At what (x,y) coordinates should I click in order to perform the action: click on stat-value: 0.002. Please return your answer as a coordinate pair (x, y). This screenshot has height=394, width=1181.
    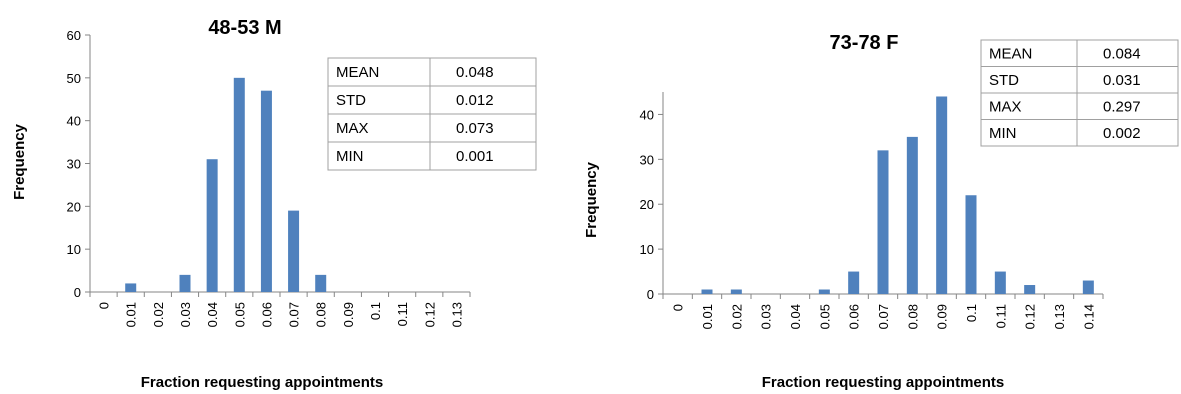
    Looking at the image, I should click on (1122, 133).